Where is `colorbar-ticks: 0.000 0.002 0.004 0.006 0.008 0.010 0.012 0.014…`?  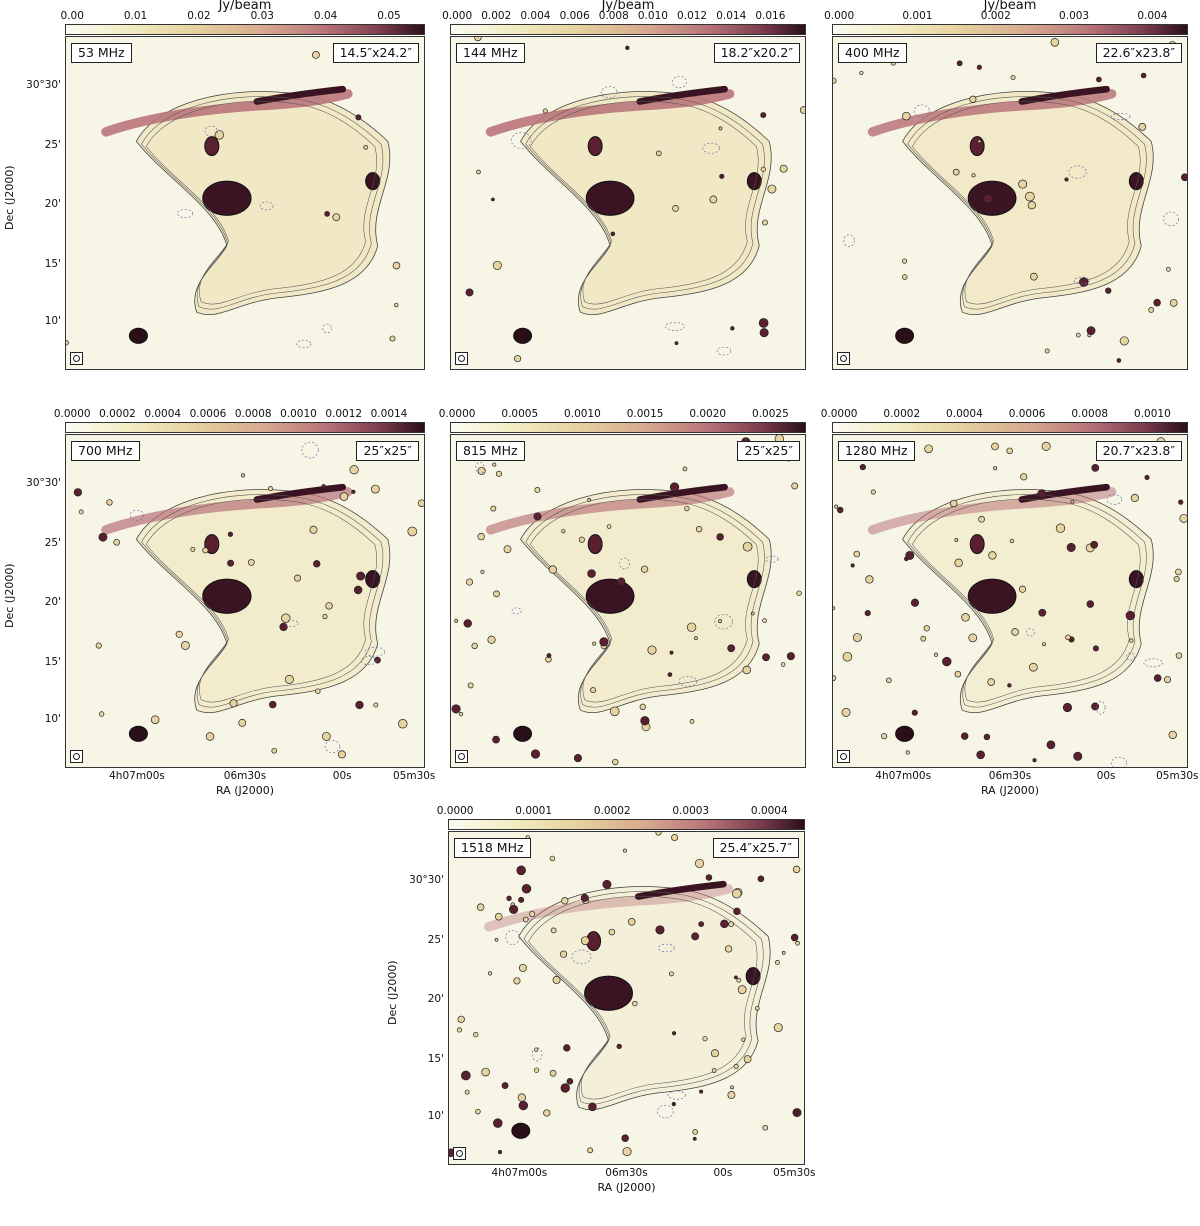
colorbar-ticks: 0.000 0.002 0.004 0.006 0.008 0.010 0.012 0.014… is located at coordinates (624, 17).